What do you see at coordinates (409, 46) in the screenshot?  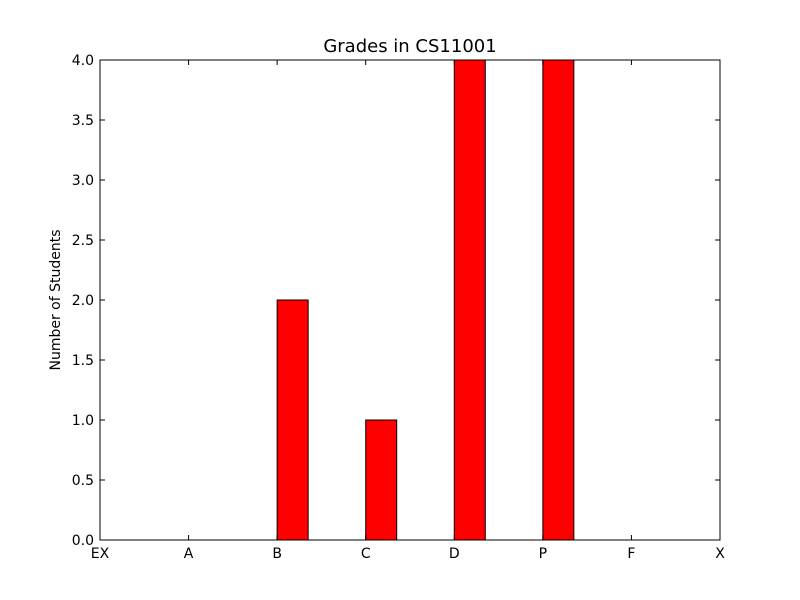 I see `chart-title: Grades in CS11001` at bounding box center [409, 46].